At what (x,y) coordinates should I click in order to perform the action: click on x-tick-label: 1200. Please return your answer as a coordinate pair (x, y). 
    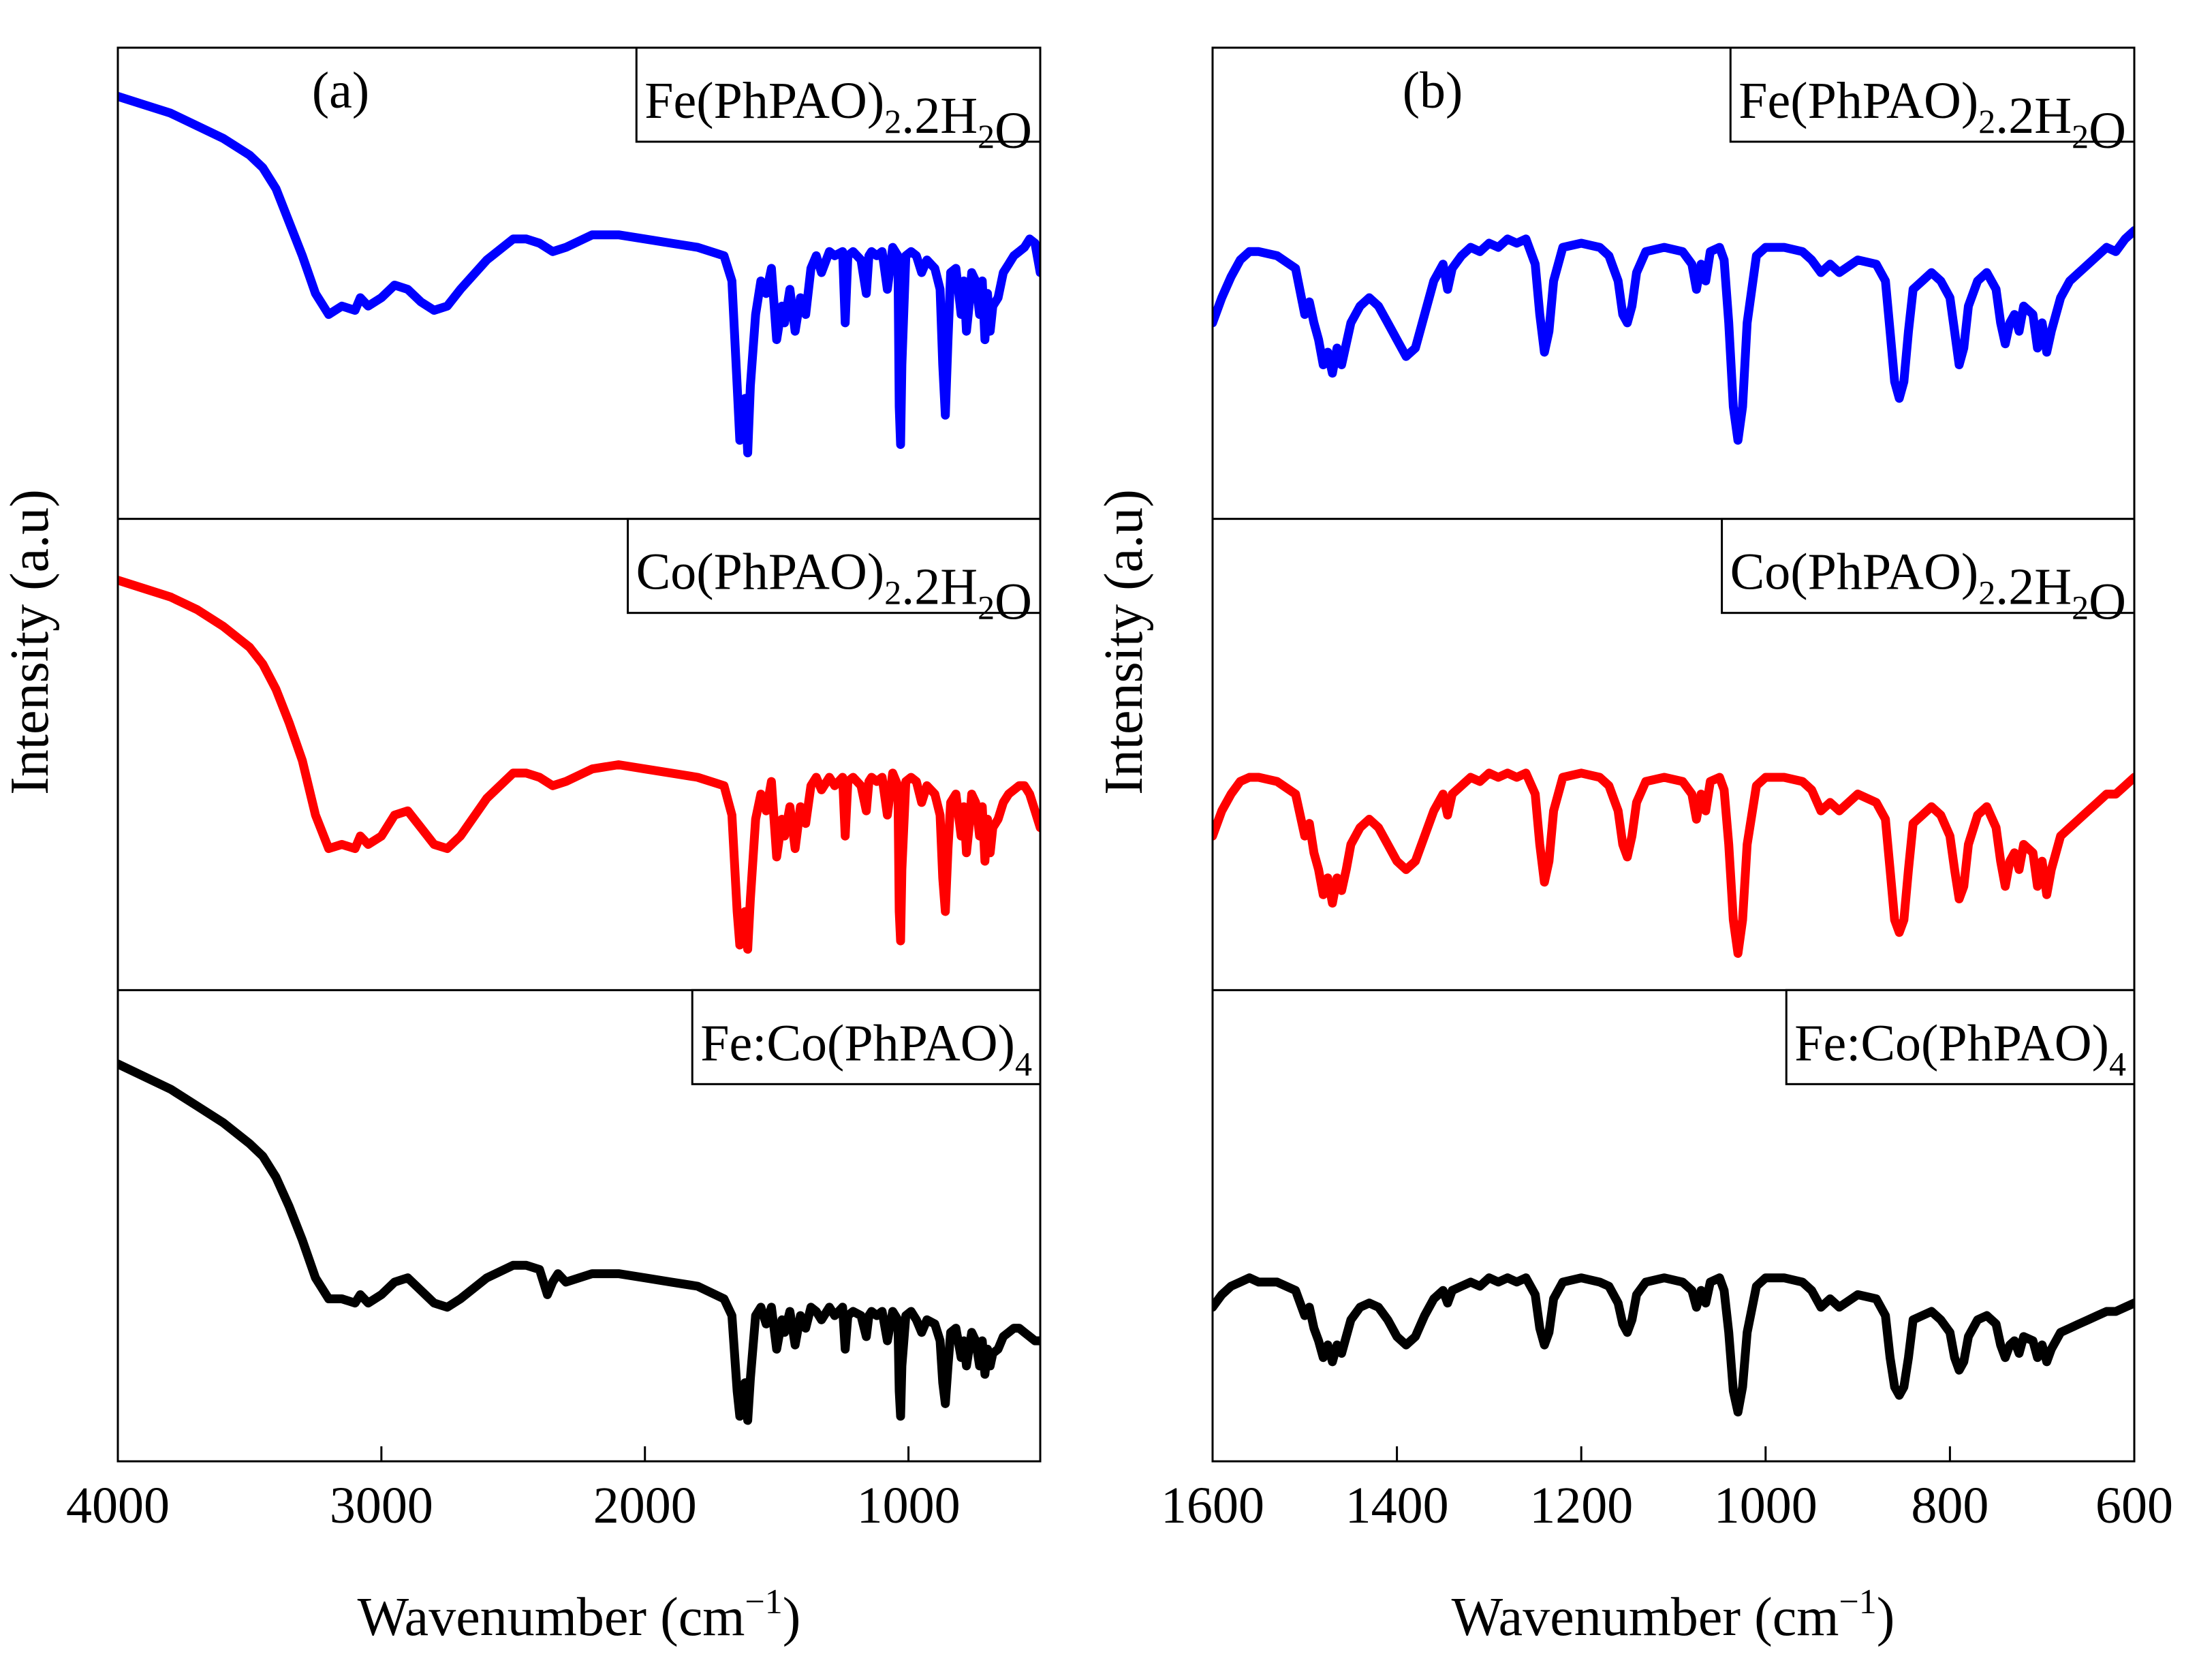
    Looking at the image, I should click on (1581, 1505).